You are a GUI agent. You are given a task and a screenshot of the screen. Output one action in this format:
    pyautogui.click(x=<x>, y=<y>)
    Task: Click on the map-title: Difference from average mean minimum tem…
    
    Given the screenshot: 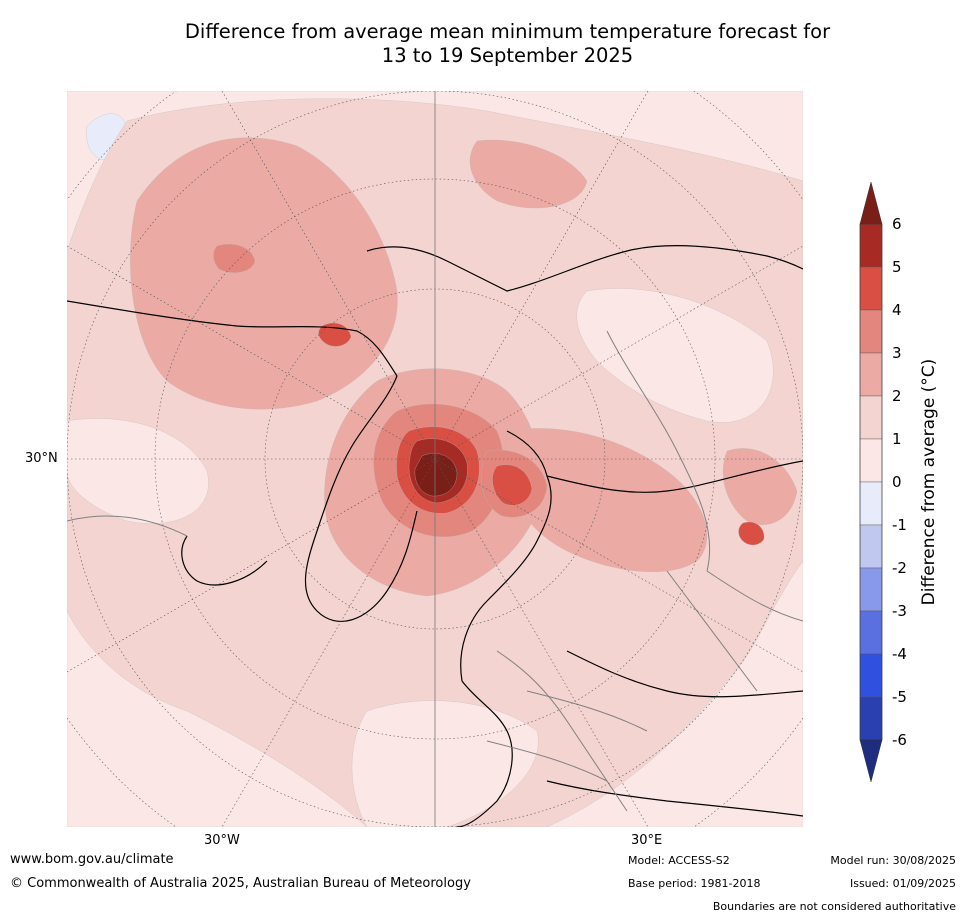 What is the action you would take?
    pyautogui.click(x=482, y=44)
    